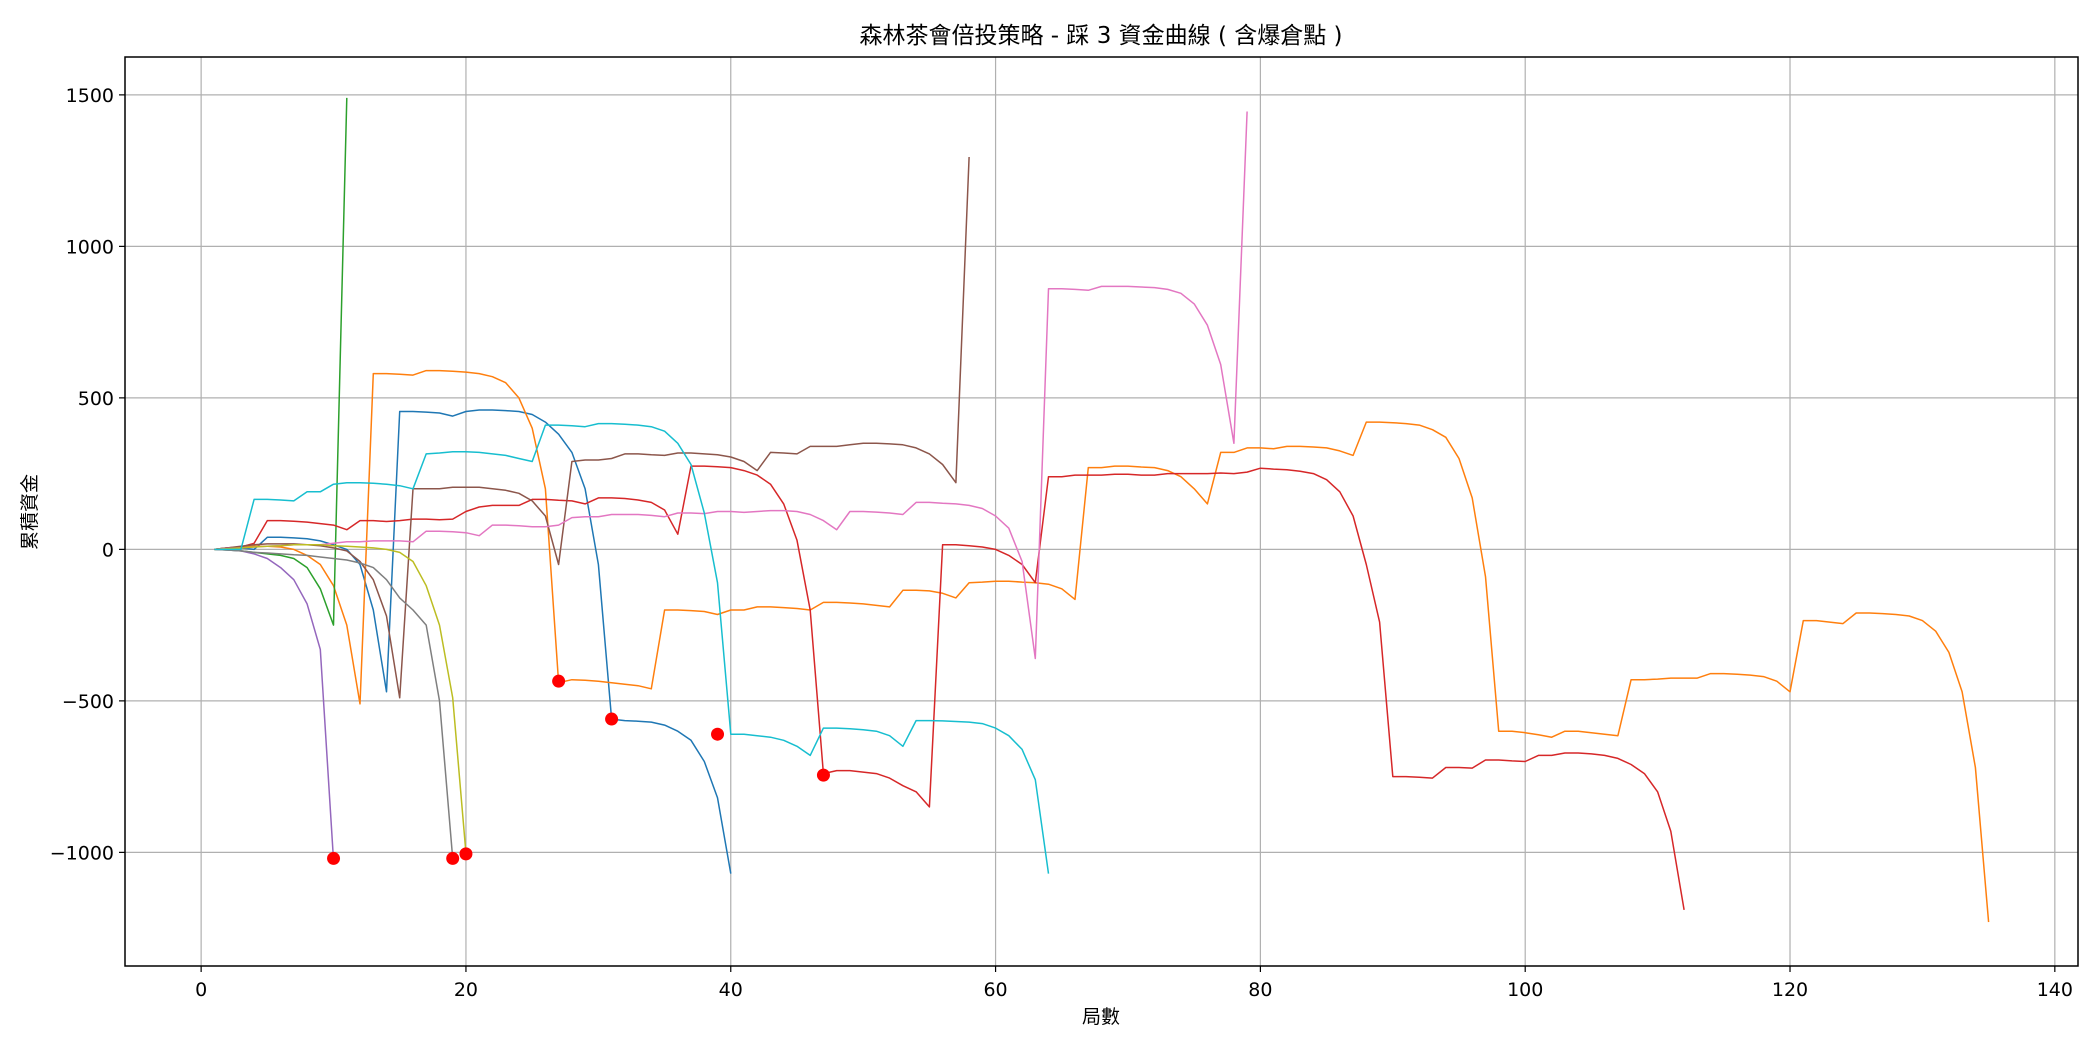 This screenshot has width=2100, height=1054. What do you see at coordinates (30, 512) in the screenshot?
I see `y-axis-label: 累積資金` at bounding box center [30, 512].